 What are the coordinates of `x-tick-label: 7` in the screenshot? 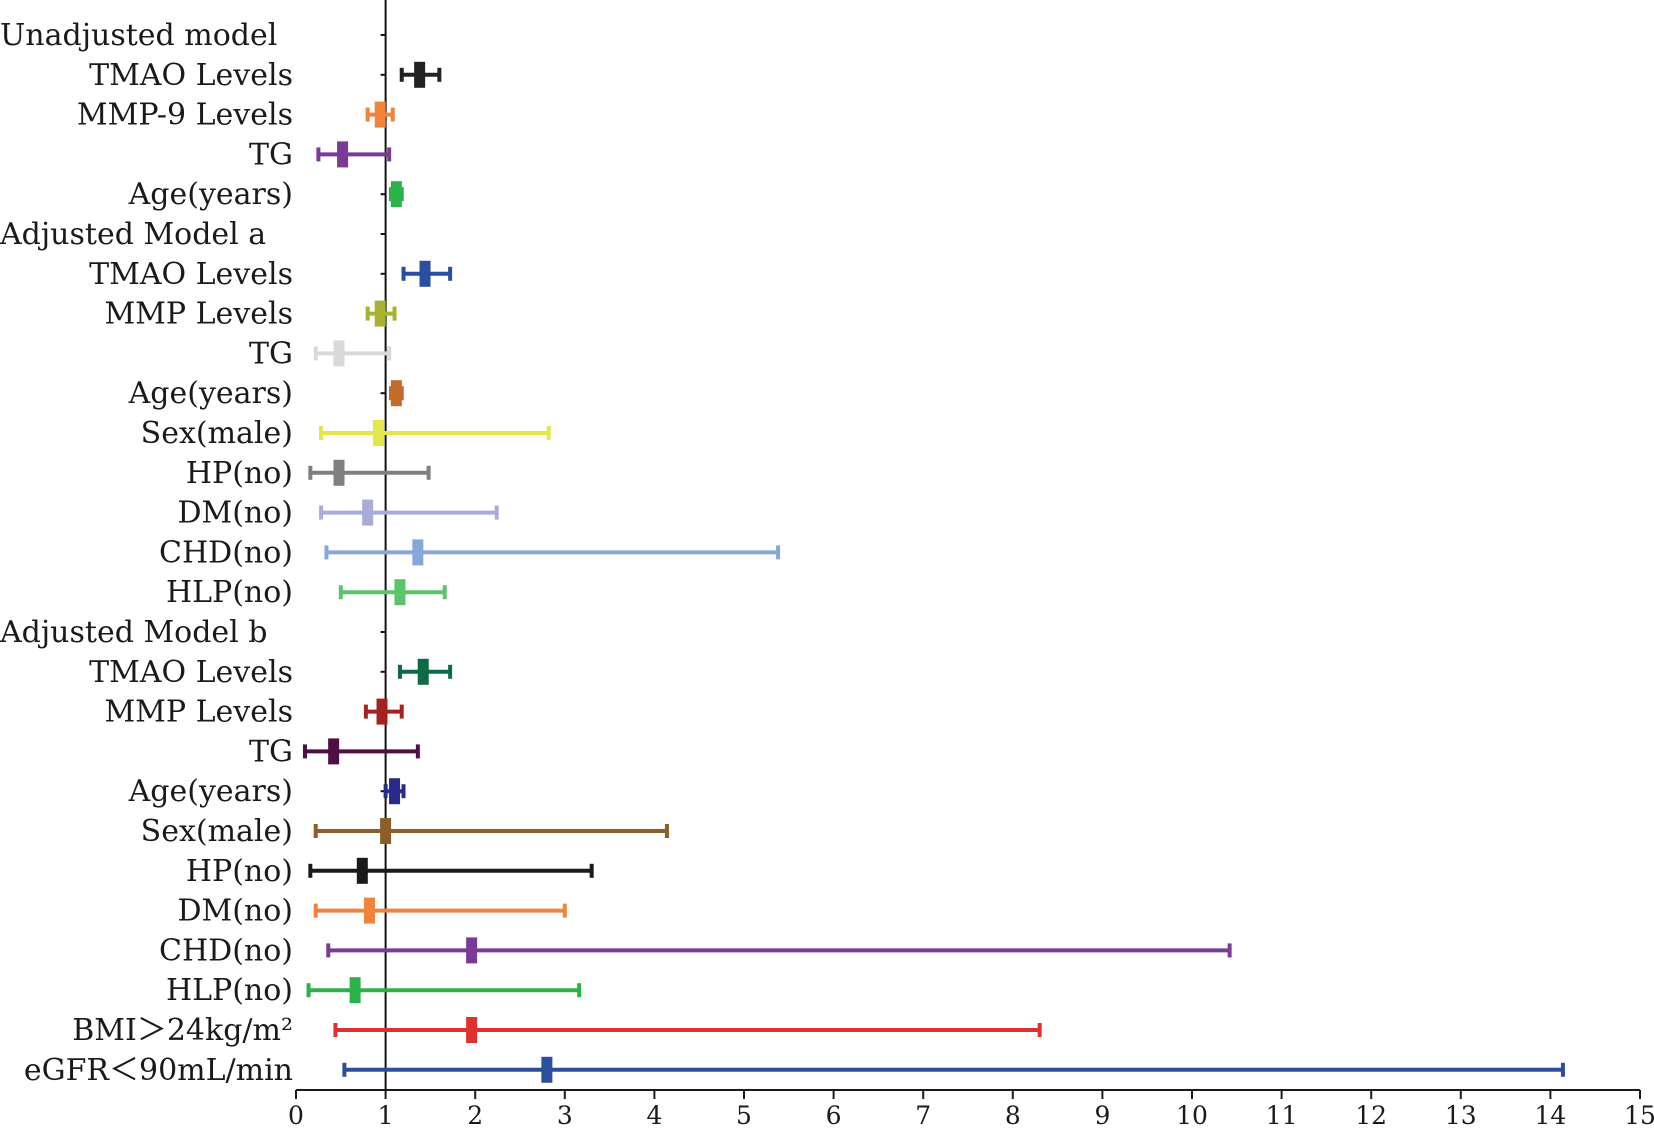 It's located at (923, 1115).